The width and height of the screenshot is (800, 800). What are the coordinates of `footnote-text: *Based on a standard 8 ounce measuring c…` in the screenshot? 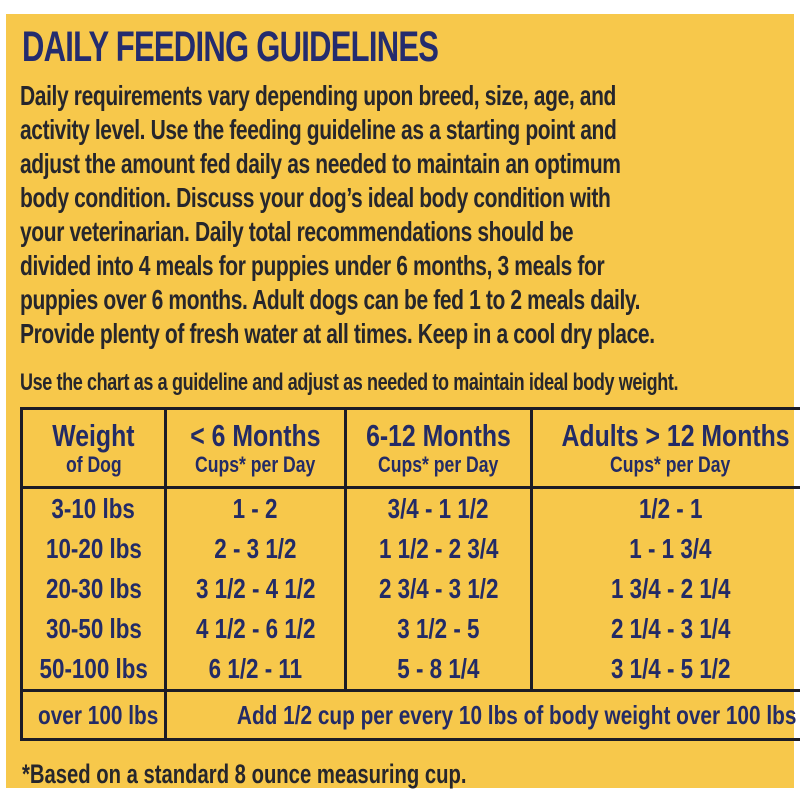 It's located at (244, 774).